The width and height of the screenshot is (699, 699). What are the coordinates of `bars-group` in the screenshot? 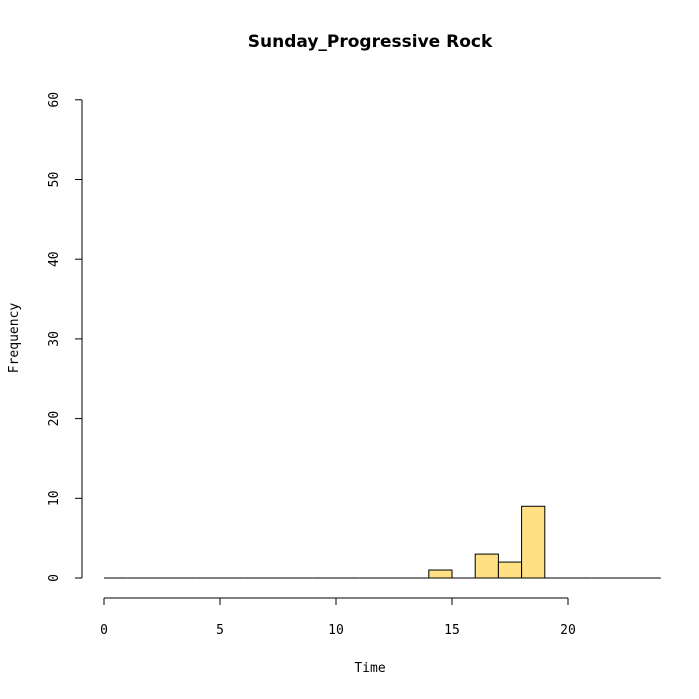 It's located at (382, 542).